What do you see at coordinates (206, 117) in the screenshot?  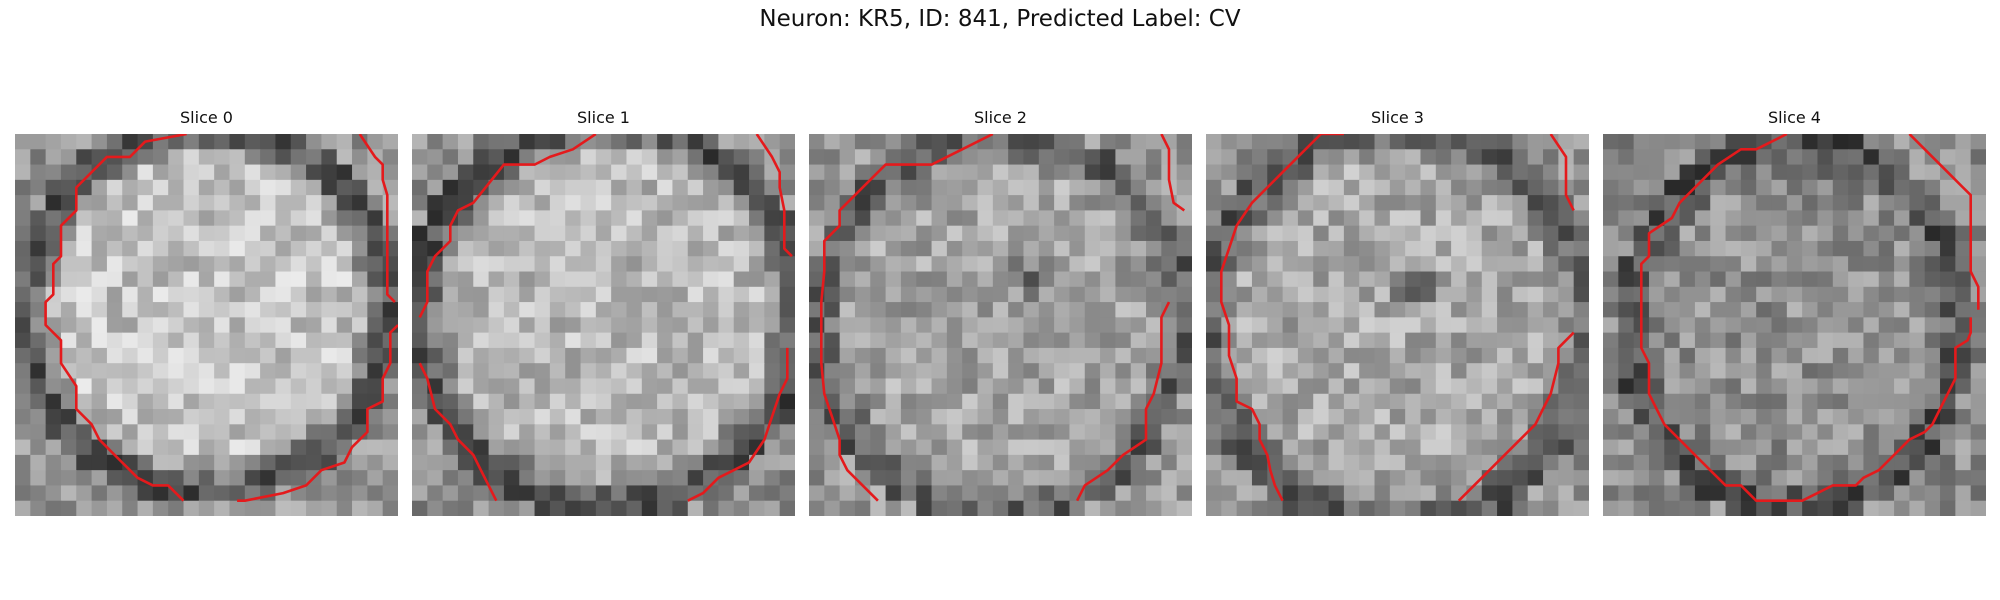 I see `slice-title: Slice 0` at bounding box center [206, 117].